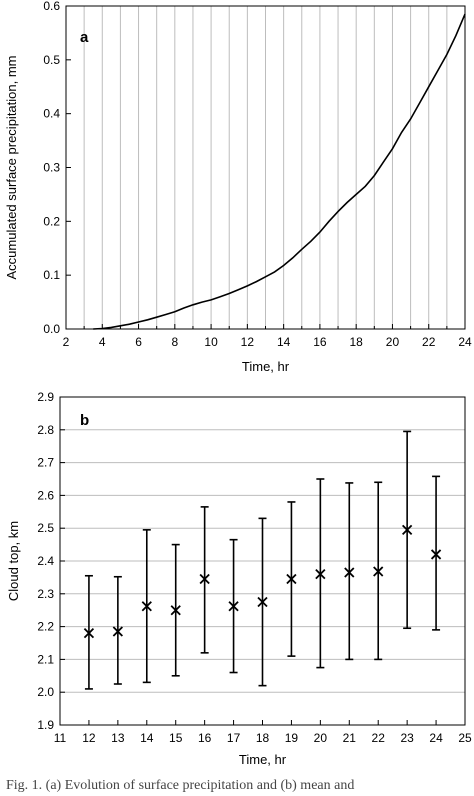  I want to click on panel-a-x-tick-label: 20, so click(393, 342).